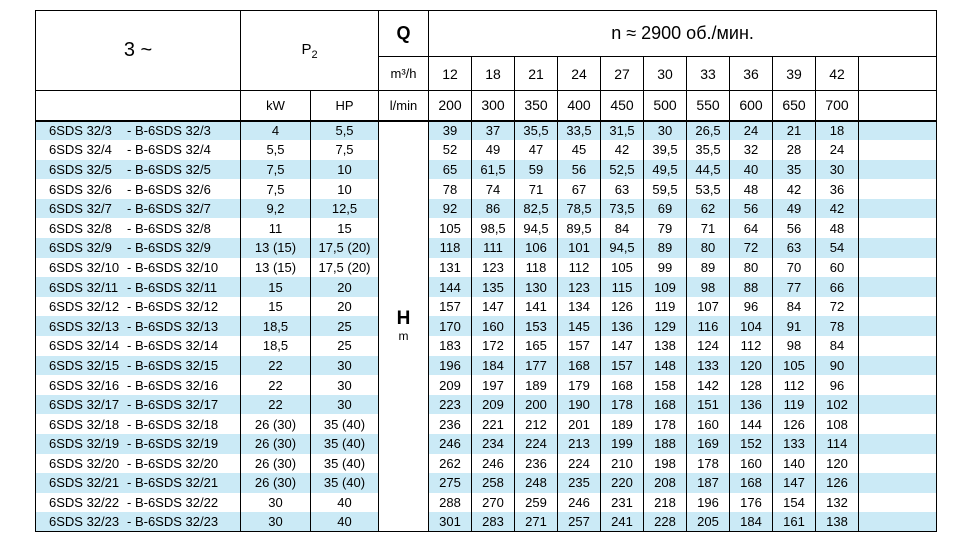 The width and height of the screenshot is (963, 542). What do you see at coordinates (344, 404) in the screenshot?
I see `hp-value: 30` at bounding box center [344, 404].